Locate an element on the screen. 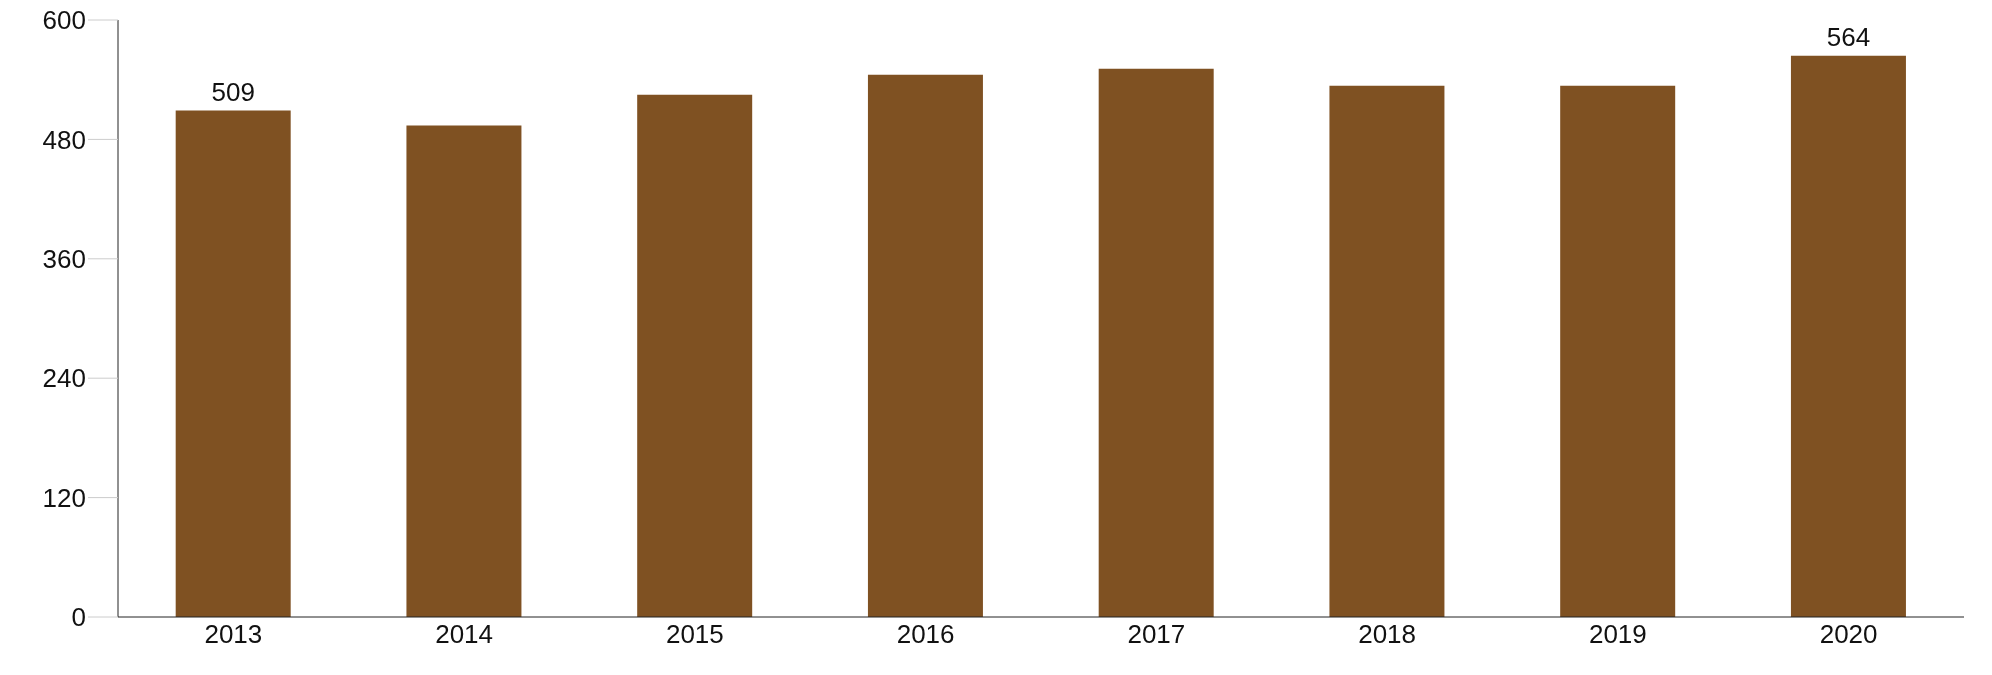 The width and height of the screenshot is (1992, 675). x-tick-label: 2016 is located at coordinates (925, 634).